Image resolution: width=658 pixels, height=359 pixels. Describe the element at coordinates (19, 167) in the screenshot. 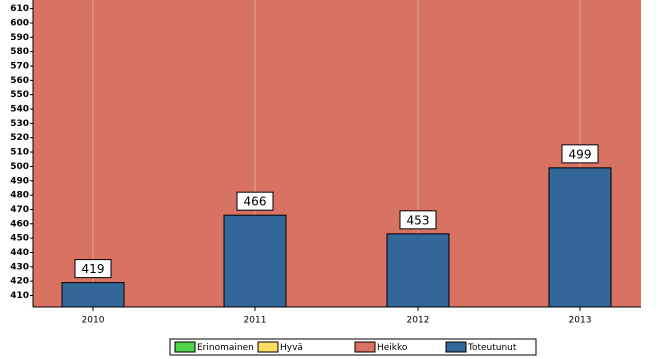

I see `y-tick-label: 500` at that location.